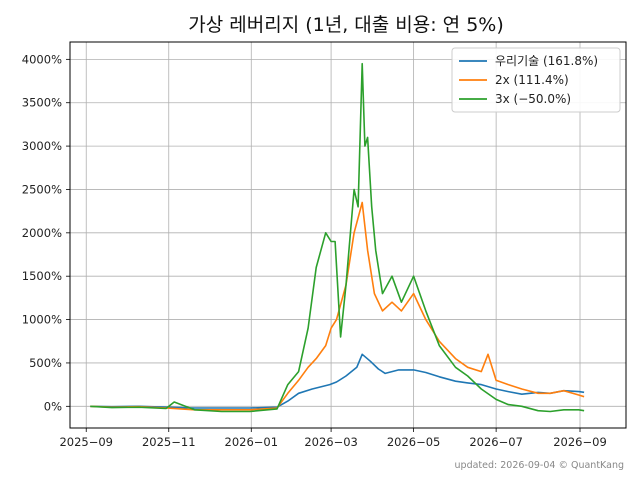 Image resolution: width=640 pixels, height=480 pixels. Describe the element at coordinates (546, 61) in the screenshot. I see `legend-label-1: 우리기술 (161.8%)` at that location.